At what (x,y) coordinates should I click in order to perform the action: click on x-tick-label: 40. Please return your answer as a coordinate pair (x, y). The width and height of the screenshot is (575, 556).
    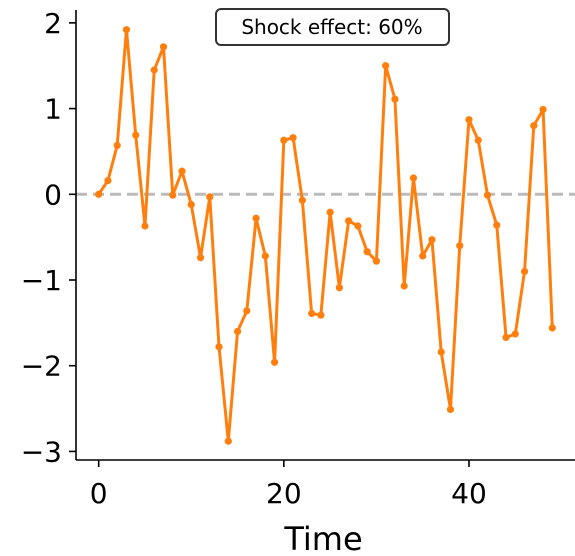
    Looking at the image, I should click on (469, 493).